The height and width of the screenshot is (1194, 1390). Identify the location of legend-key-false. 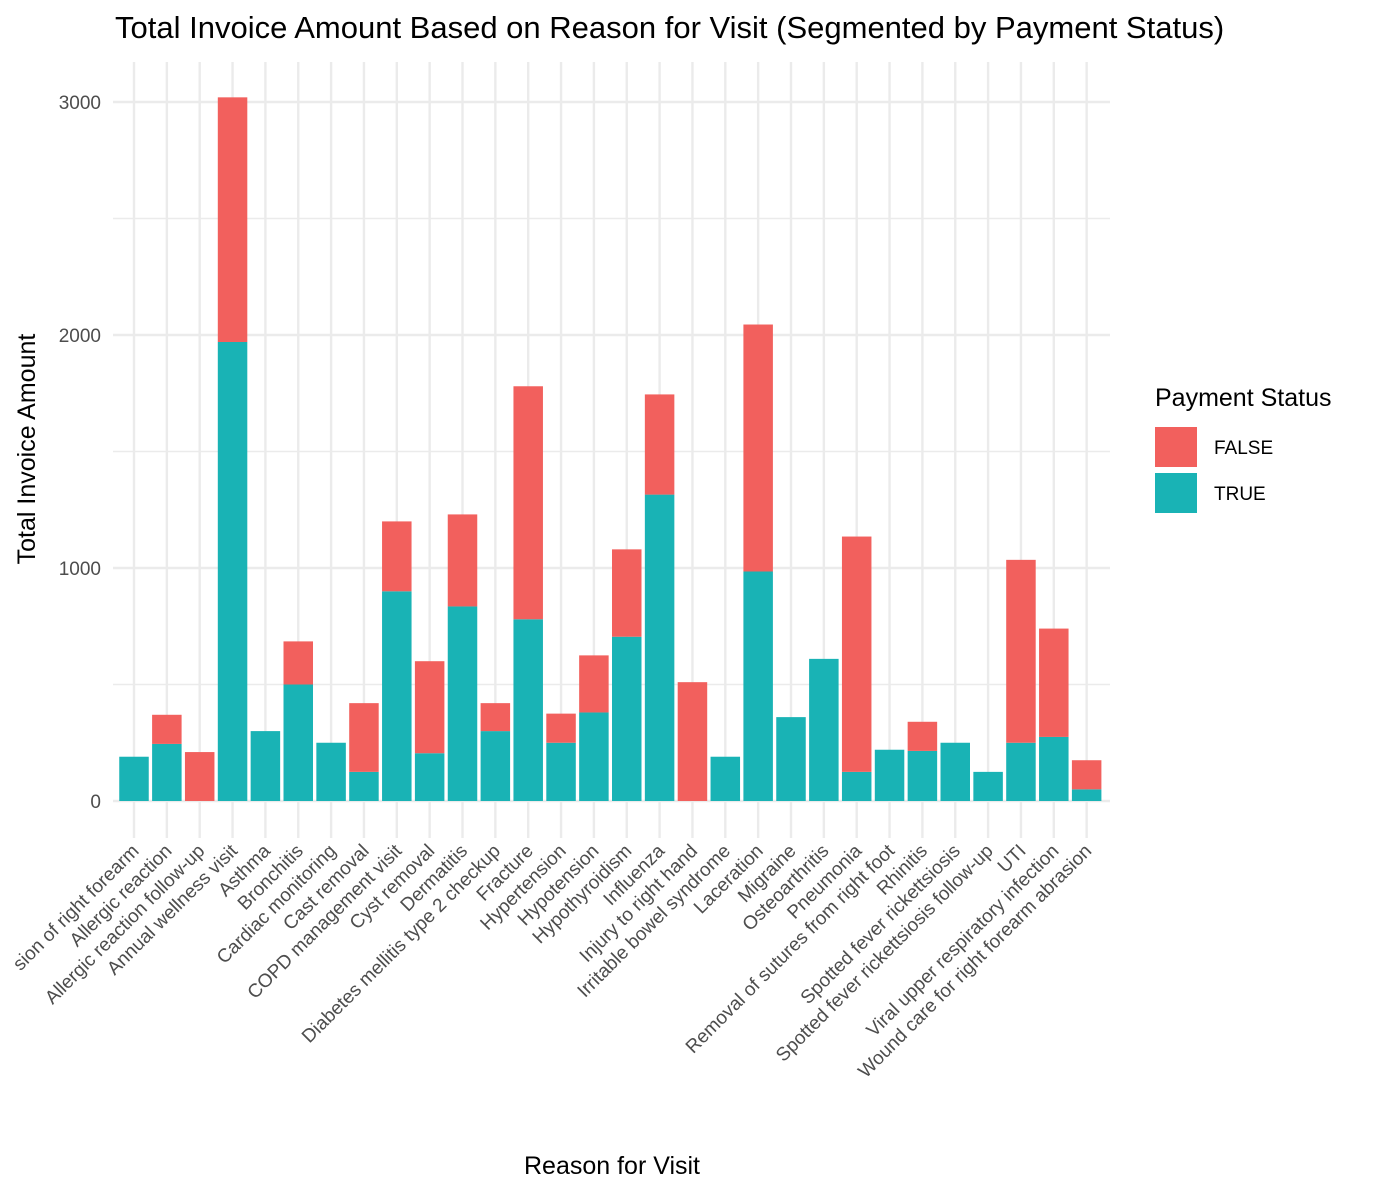
(1176, 447).